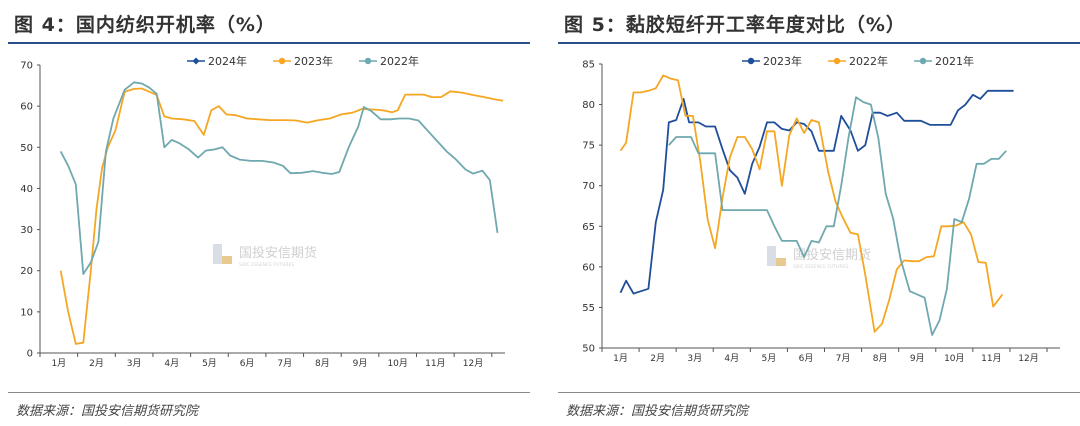 The width and height of the screenshot is (1080, 426). What do you see at coordinates (269, 43) in the screenshot?
I see `left-title-rule` at bounding box center [269, 43].